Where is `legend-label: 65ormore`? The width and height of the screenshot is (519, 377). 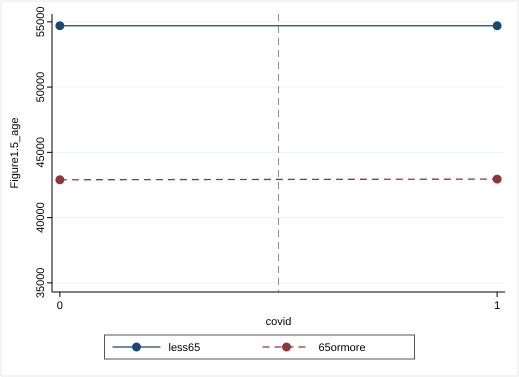 legend-label: 65ormore is located at coordinates (342, 348).